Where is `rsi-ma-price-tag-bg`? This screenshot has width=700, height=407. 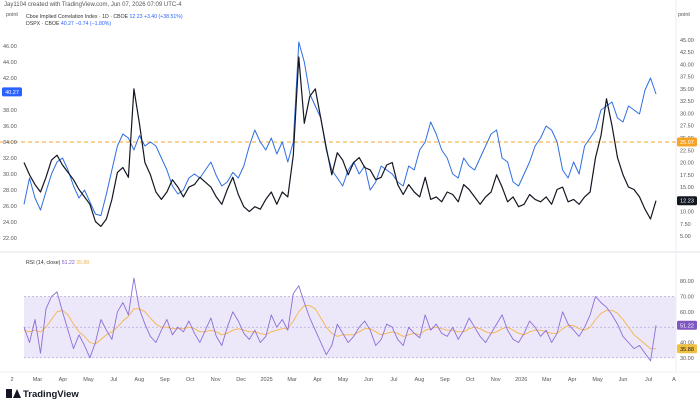 rsi-ma-price-tag-bg is located at coordinates (687, 349).